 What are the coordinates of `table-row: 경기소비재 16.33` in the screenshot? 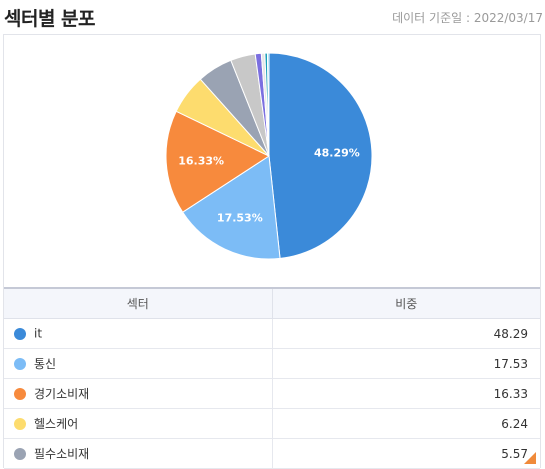 It's located at (272, 393).